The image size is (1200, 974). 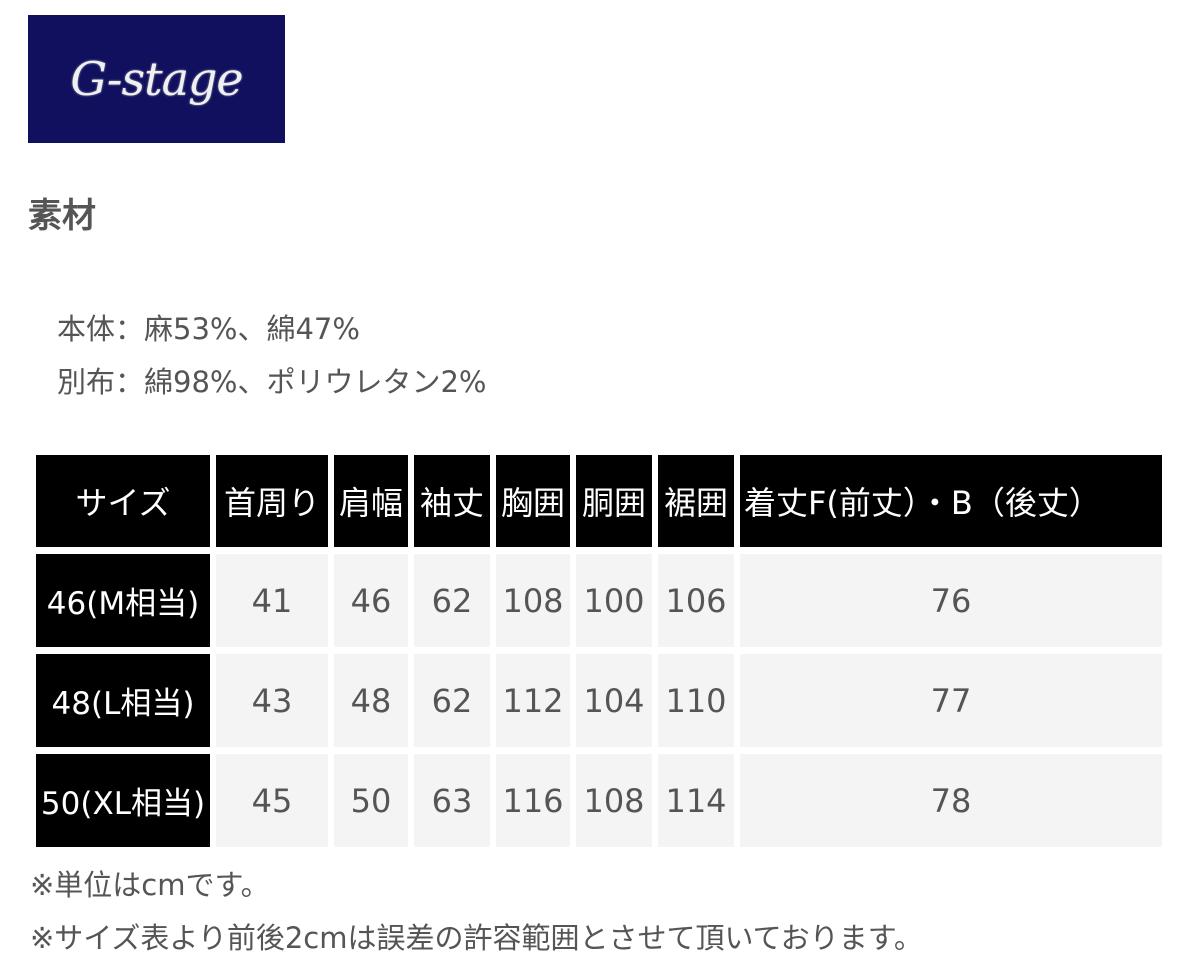 I want to click on cell: 50, so click(x=371, y=800).